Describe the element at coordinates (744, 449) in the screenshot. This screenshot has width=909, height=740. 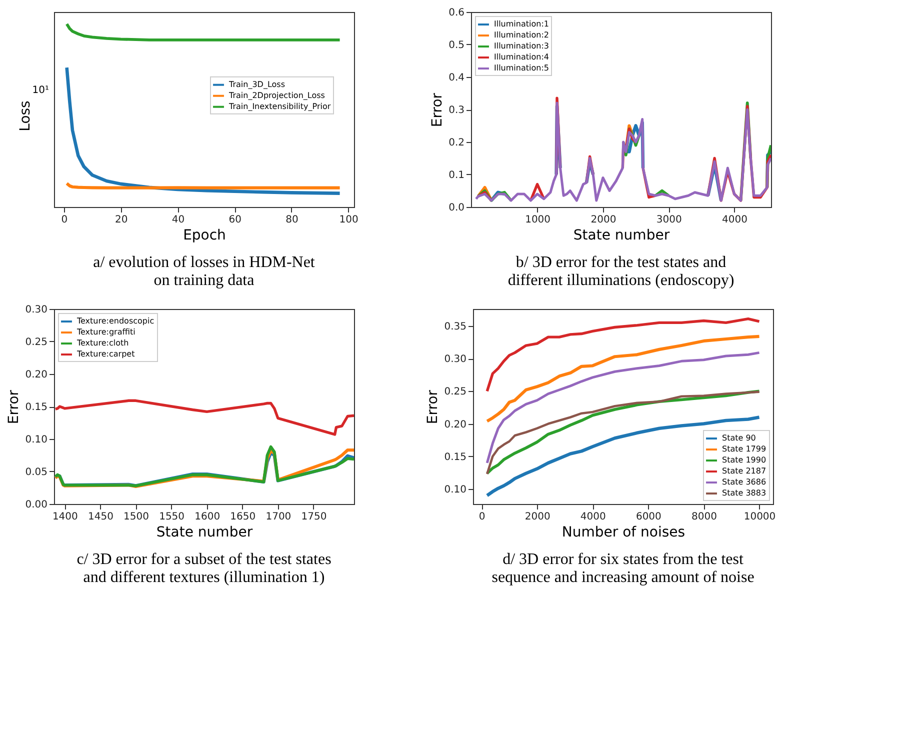
I see `legend-label: State 1799` at that location.